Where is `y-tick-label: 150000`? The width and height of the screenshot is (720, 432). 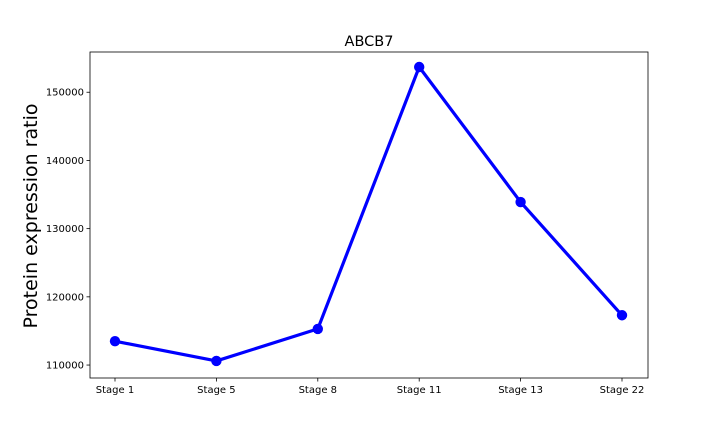
y-tick-label: 150000 is located at coordinates (65, 93).